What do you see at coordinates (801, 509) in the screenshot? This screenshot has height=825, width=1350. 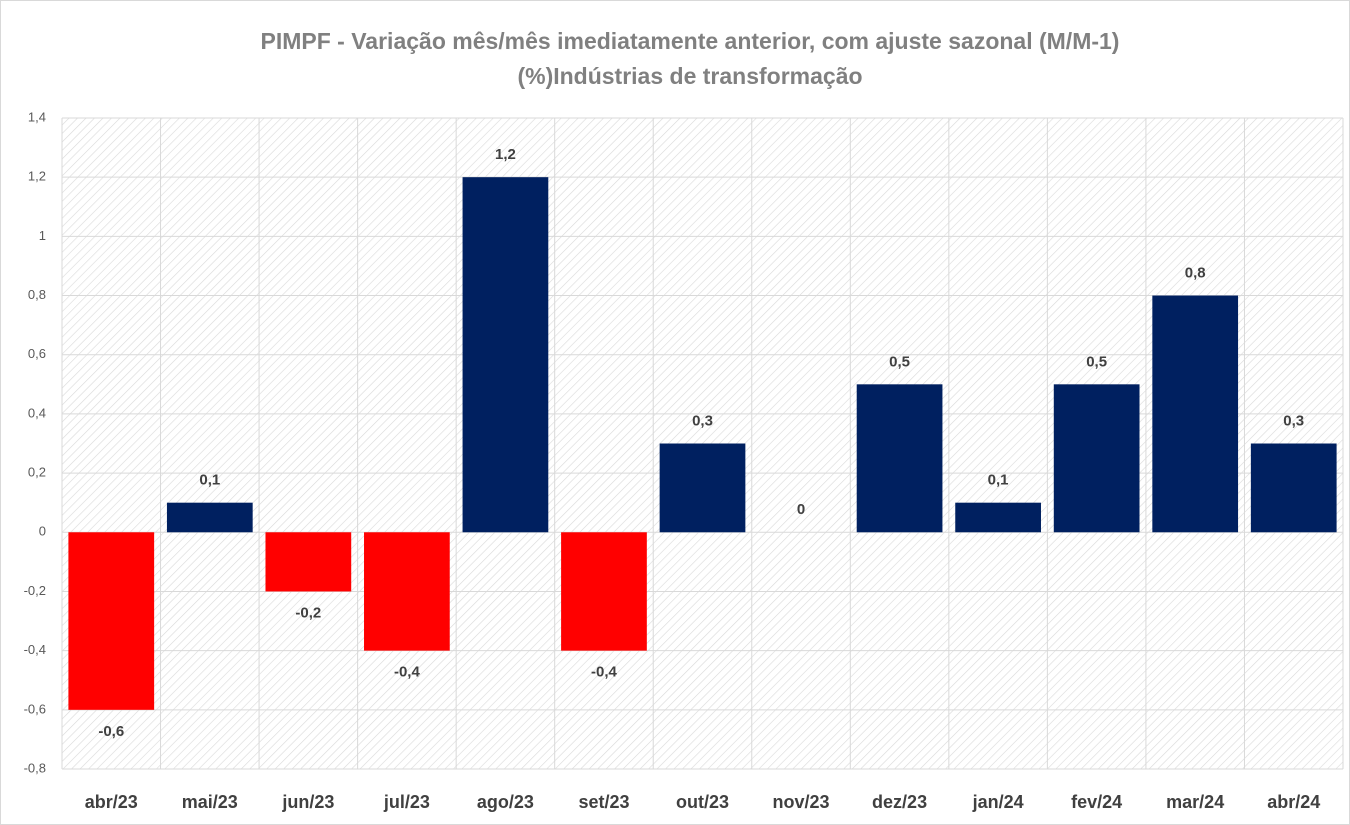 I see `data-label: 0` at bounding box center [801, 509].